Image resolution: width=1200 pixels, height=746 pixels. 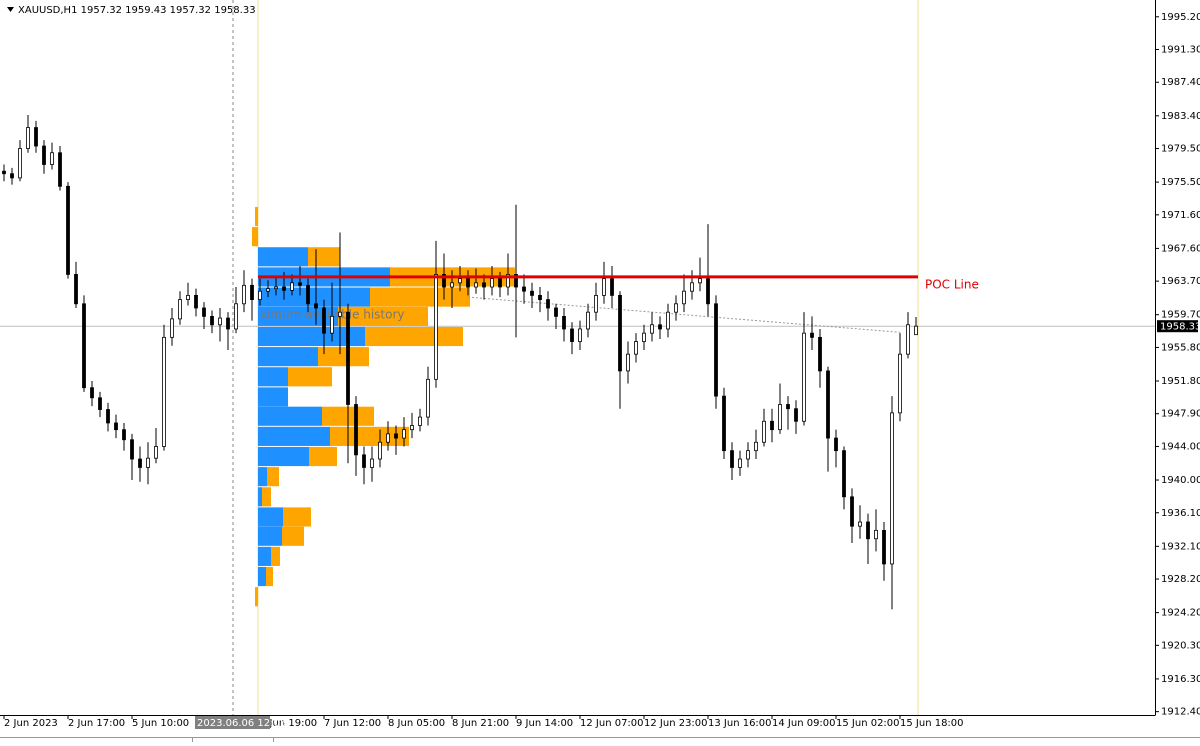 I want to click on y-tick-label: 1924.20, so click(x=1180, y=613).